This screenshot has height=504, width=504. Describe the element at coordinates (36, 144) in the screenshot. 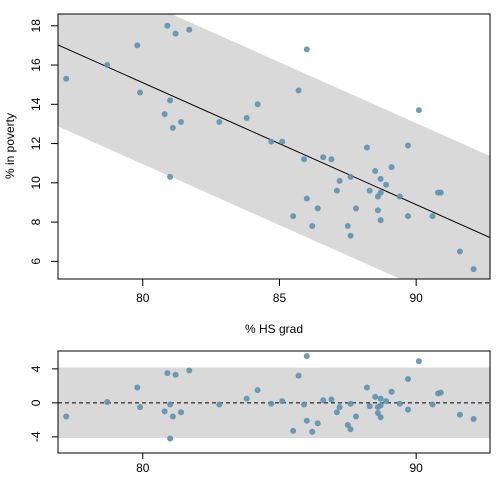

I see `y-tick-label: 12` at that location.